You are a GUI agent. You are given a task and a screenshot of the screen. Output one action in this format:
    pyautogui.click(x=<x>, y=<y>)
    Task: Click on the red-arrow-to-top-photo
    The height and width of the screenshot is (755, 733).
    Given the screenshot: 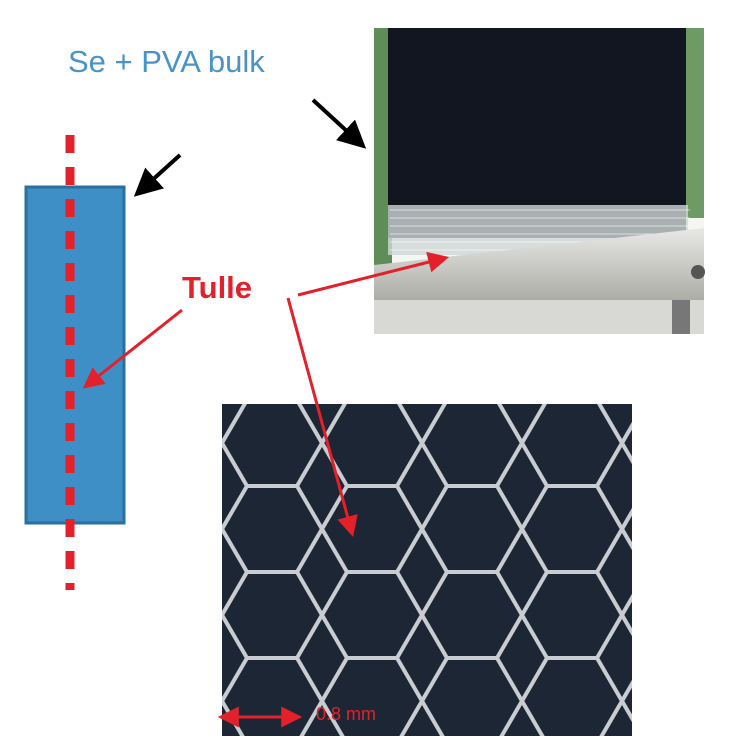 What is the action you would take?
    pyautogui.click(x=373, y=274)
    